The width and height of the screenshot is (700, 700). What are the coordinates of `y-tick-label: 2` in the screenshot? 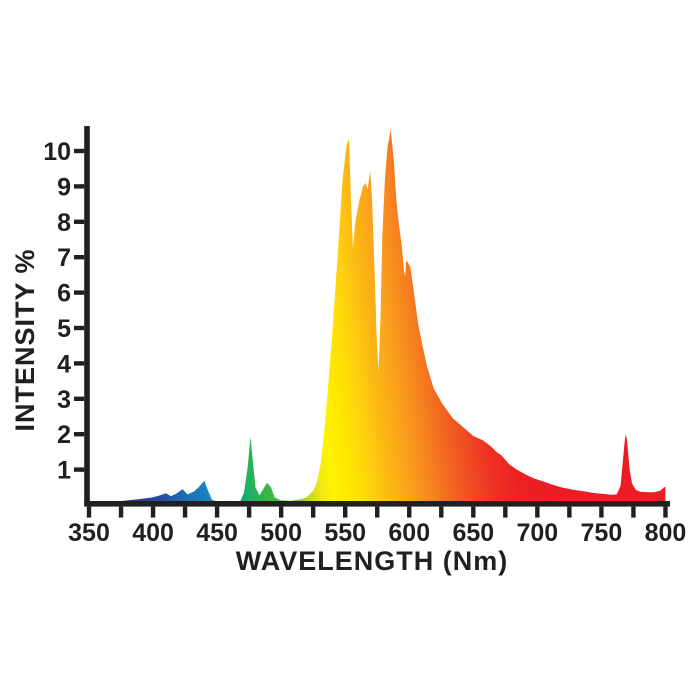 It's located at (64, 435).